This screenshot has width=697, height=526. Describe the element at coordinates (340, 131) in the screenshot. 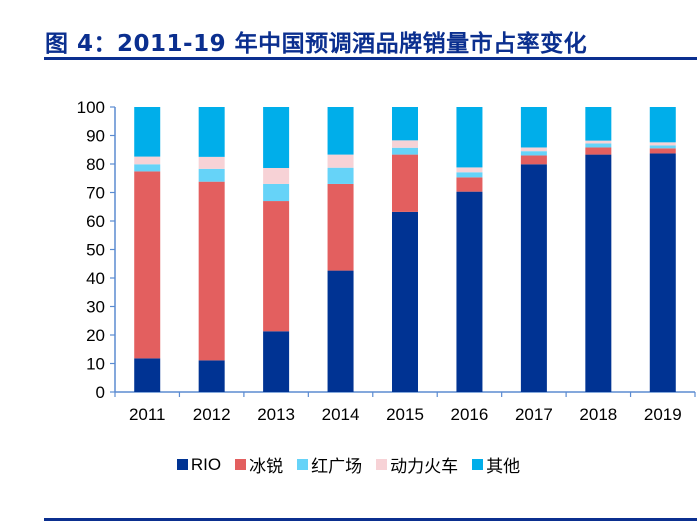

I see `bar-segment-2014-其他` at that location.